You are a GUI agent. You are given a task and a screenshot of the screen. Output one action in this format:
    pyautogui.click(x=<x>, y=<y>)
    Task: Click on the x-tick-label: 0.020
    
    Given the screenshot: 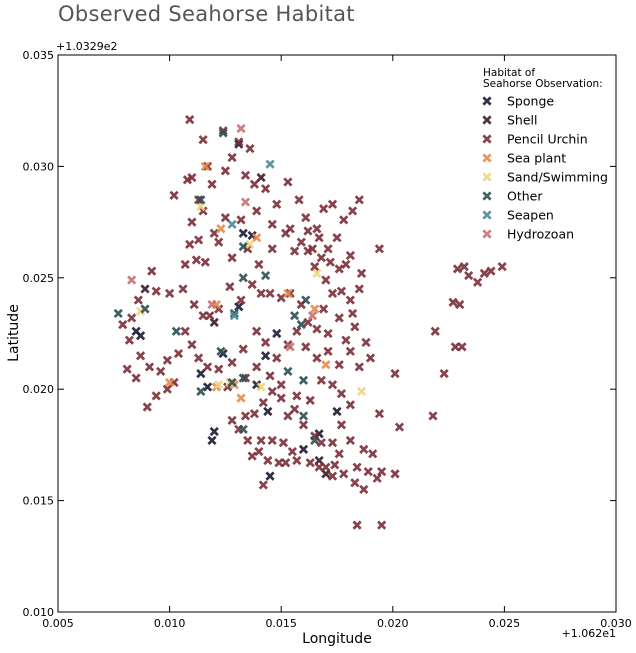 What is the action you would take?
    pyautogui.click(x=393, y=623)
    